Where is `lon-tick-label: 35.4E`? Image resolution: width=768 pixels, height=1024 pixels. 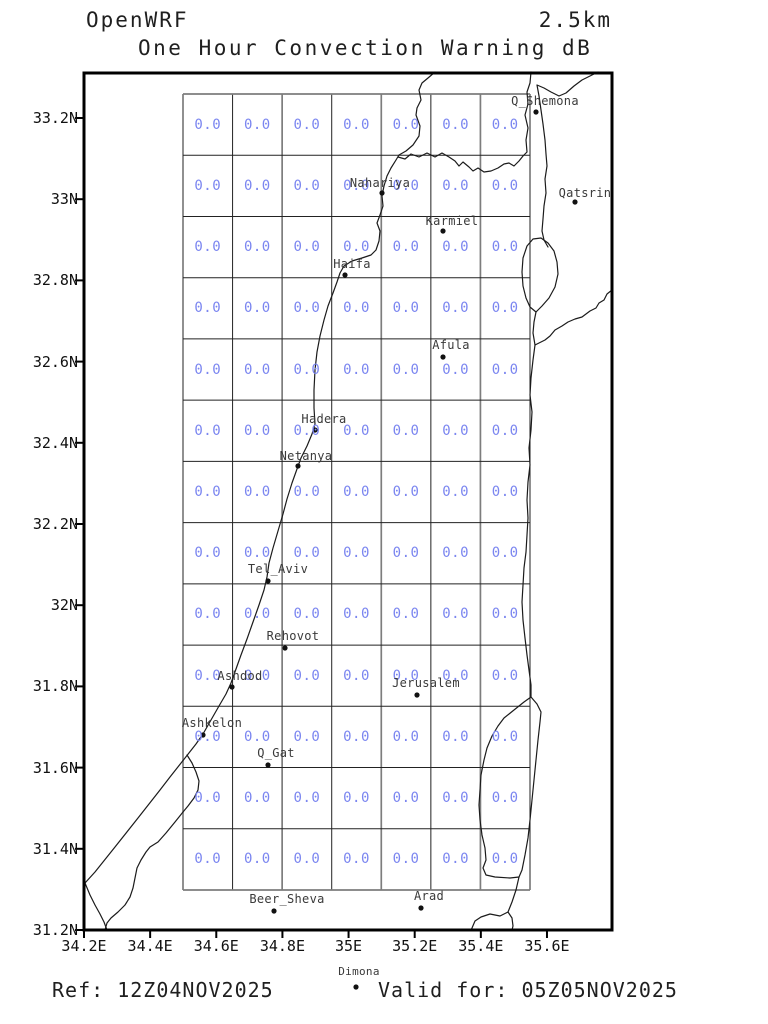 lon-tick-label: 35.4E is located at coordinates (481, 946).